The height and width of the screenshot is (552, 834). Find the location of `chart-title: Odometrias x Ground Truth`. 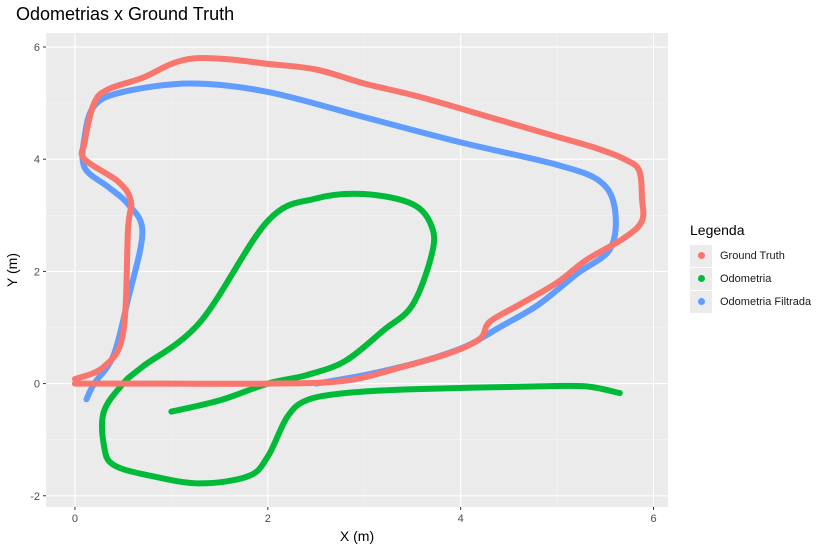

chart-title: Odometrias x Ground Truth is located at coordinates (125, 14).